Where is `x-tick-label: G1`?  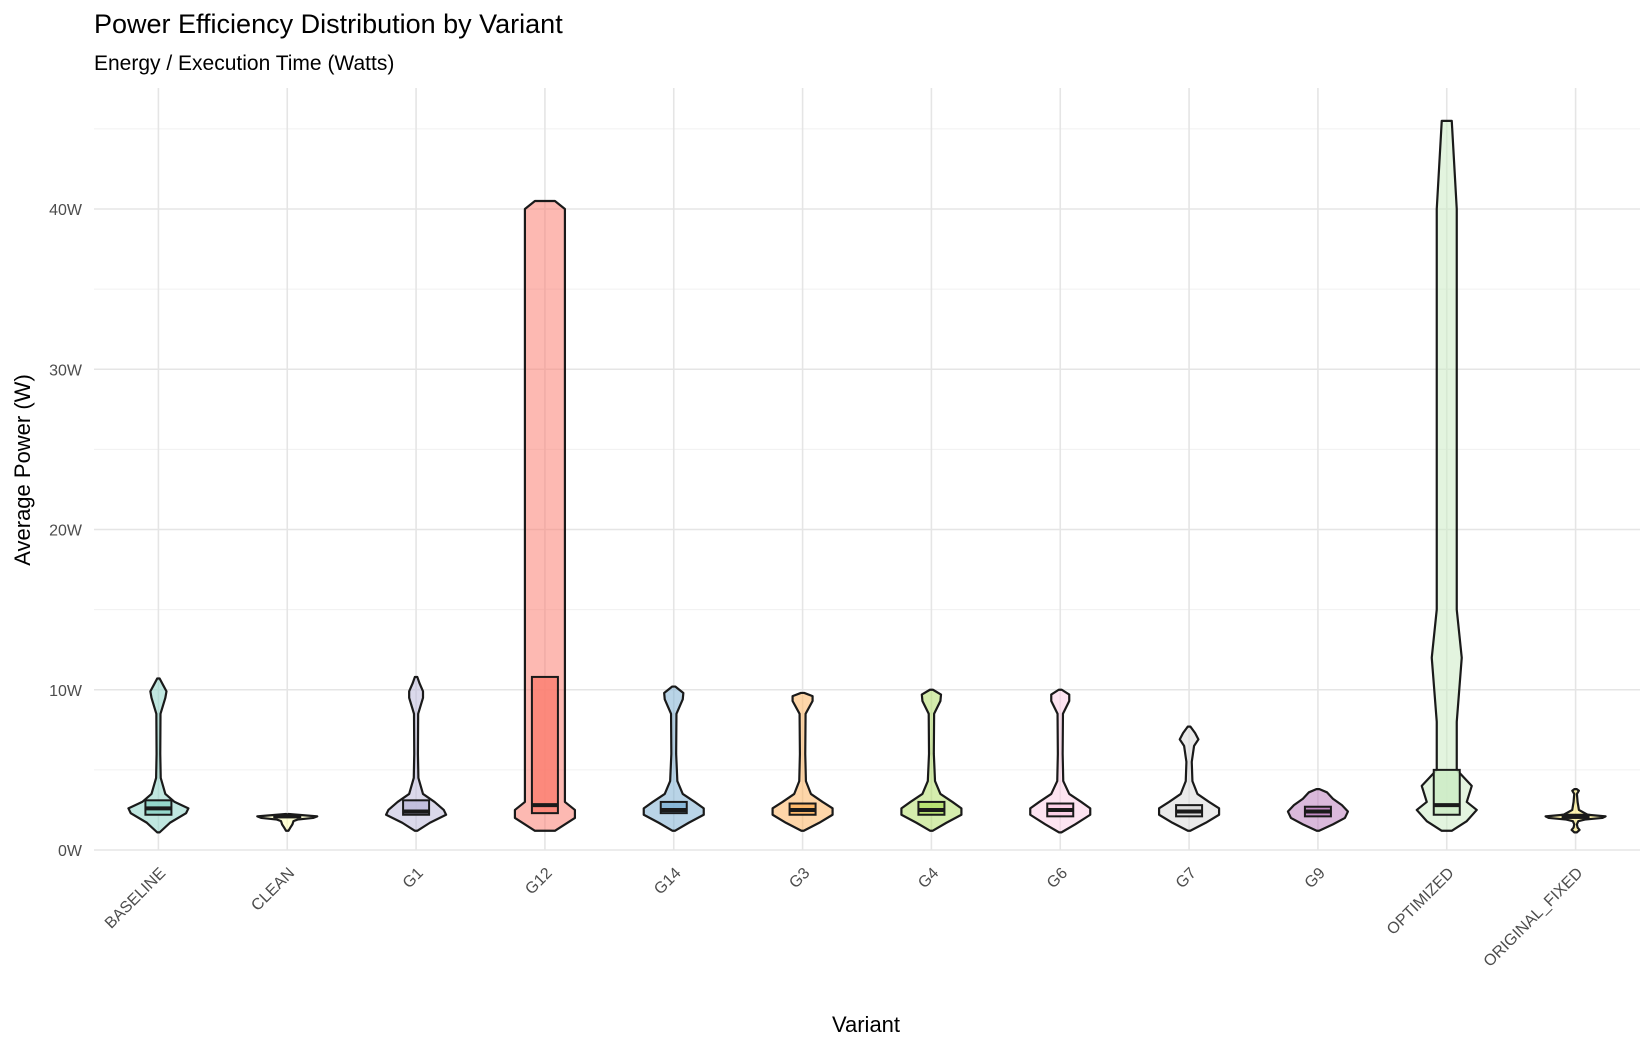 x-tick-label: G1 is located at coordinates (413, 878).